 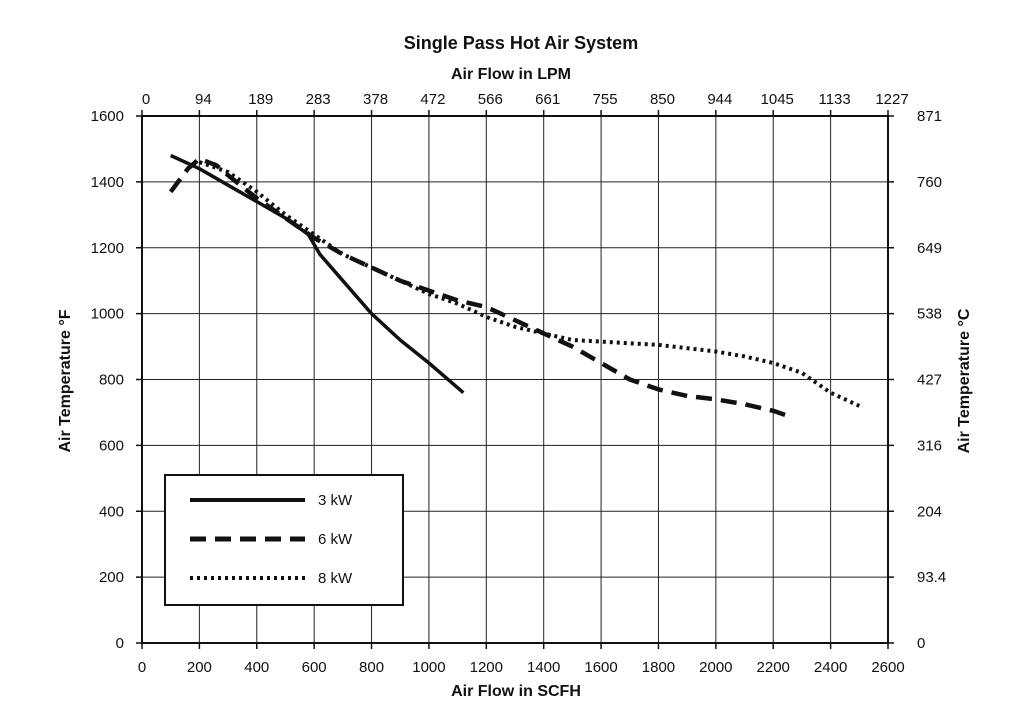 I want to click on x-tick-label: 600, so click(x=314, y=667).